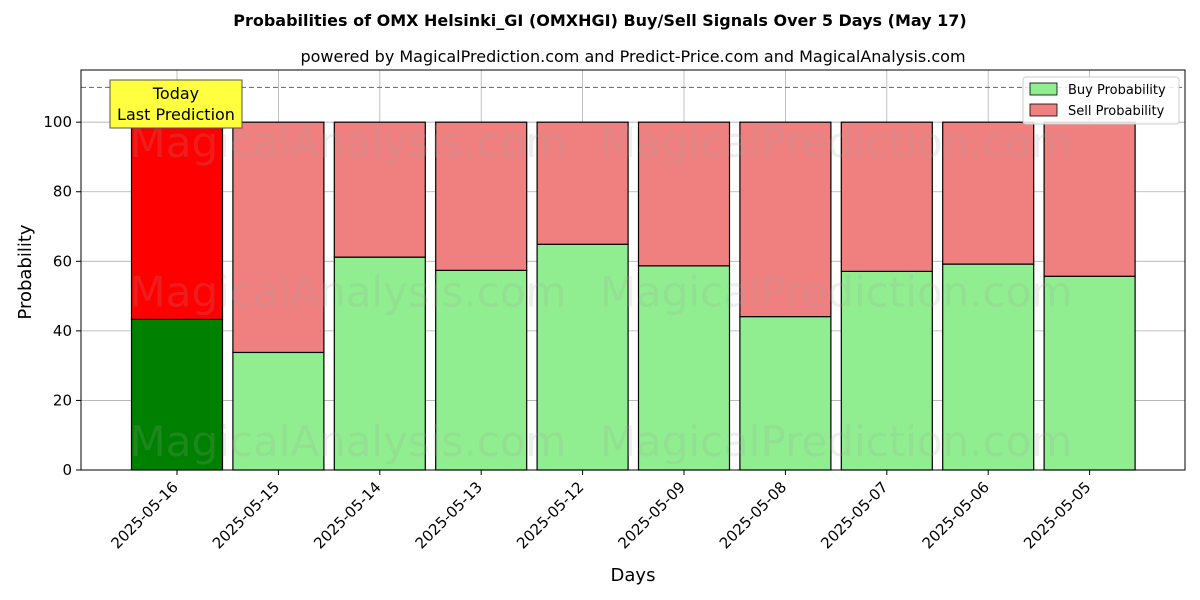  What do you see at coordinates (1116, 111) in the screenshot?
I see `legend-label-sell: Sell Probability` at bounding box center [1116, 111].